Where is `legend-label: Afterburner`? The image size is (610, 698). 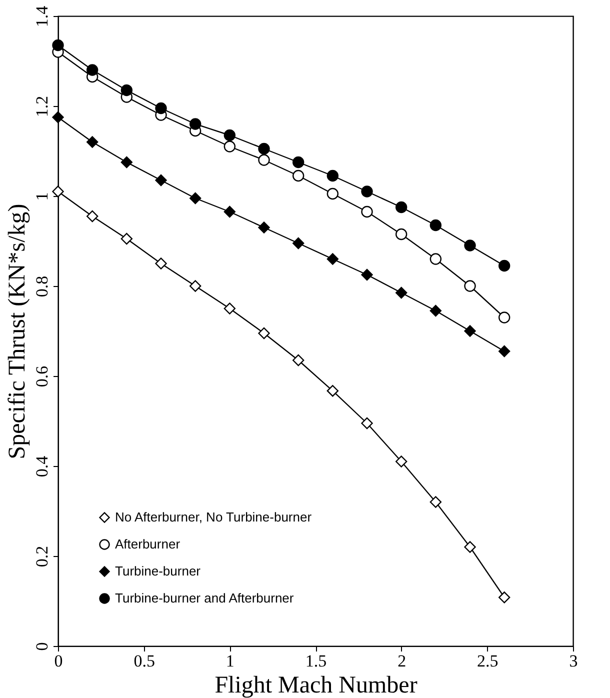
legend-label: Afterburner is located at coordinates (148, 544).